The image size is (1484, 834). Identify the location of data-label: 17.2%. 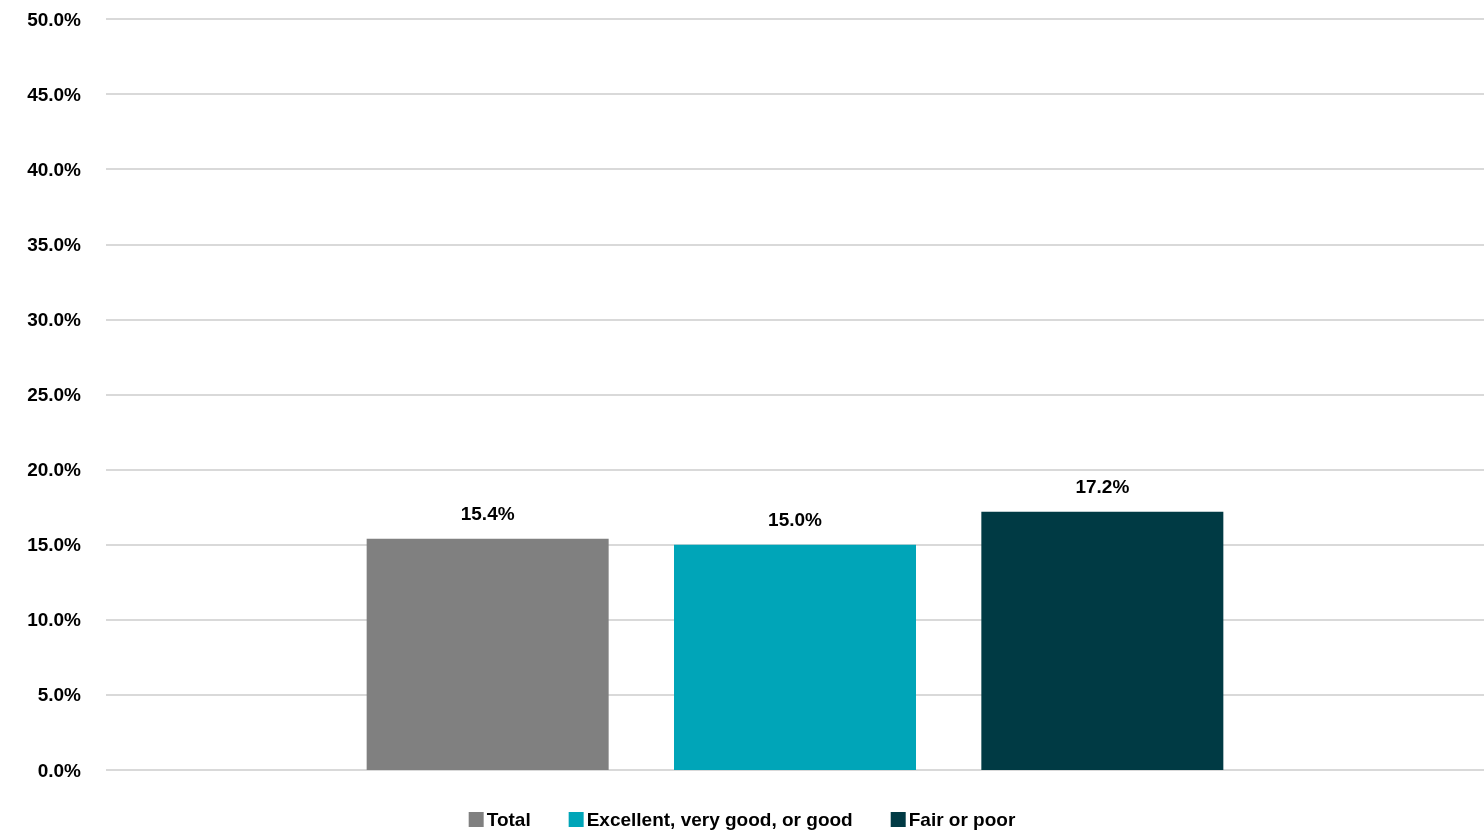
(1102, 486).